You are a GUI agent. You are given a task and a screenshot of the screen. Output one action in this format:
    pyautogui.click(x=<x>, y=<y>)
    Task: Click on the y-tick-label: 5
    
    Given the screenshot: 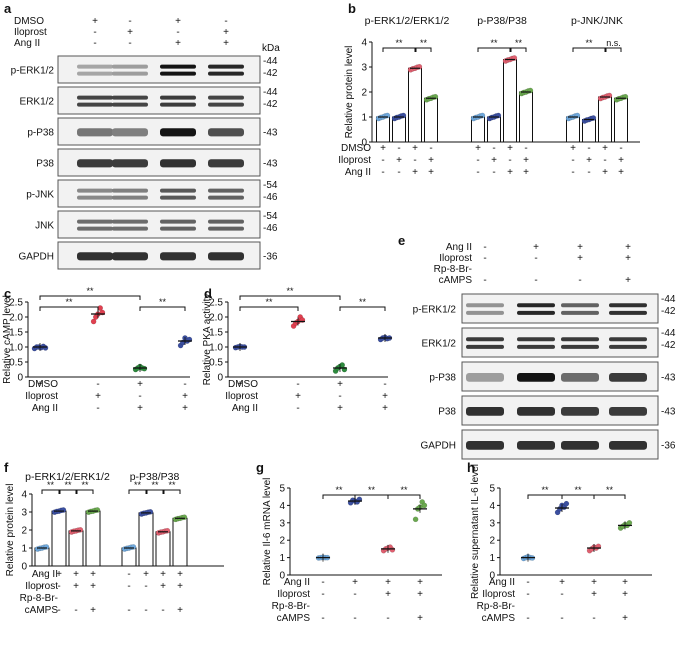 What is the action you would take?
    pyautogui.click(x=282, y=489)
    